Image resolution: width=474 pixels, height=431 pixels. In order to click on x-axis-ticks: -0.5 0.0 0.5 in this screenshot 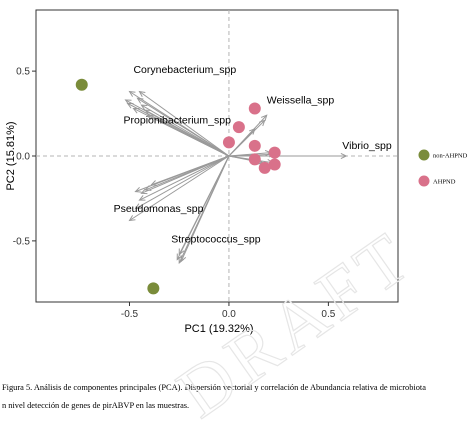, I will do `click(228, 311)`.